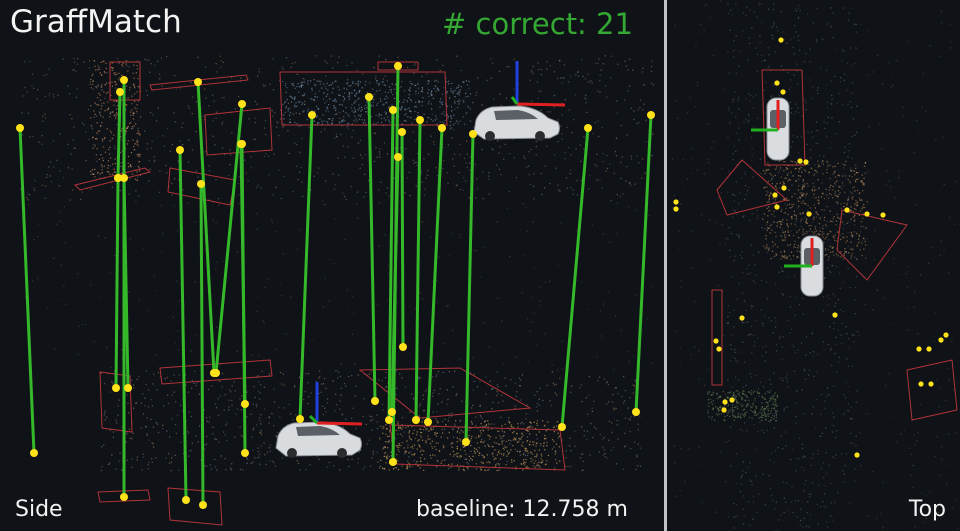 This screenshot has width=960, height=531. I want to click on landmark-point, so click(402, 132).